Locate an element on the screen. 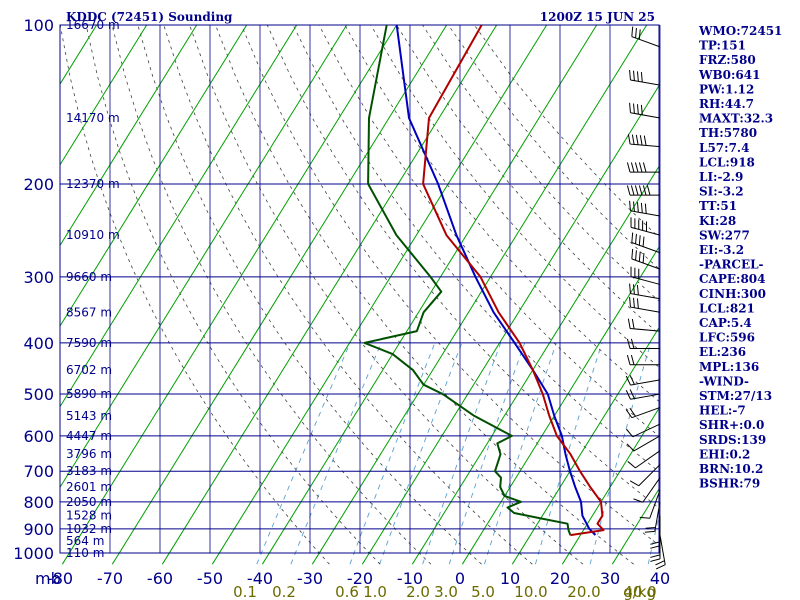 The image size is (800, 600). temperature-tick-label: -30 is located at coordinates (310, 578).